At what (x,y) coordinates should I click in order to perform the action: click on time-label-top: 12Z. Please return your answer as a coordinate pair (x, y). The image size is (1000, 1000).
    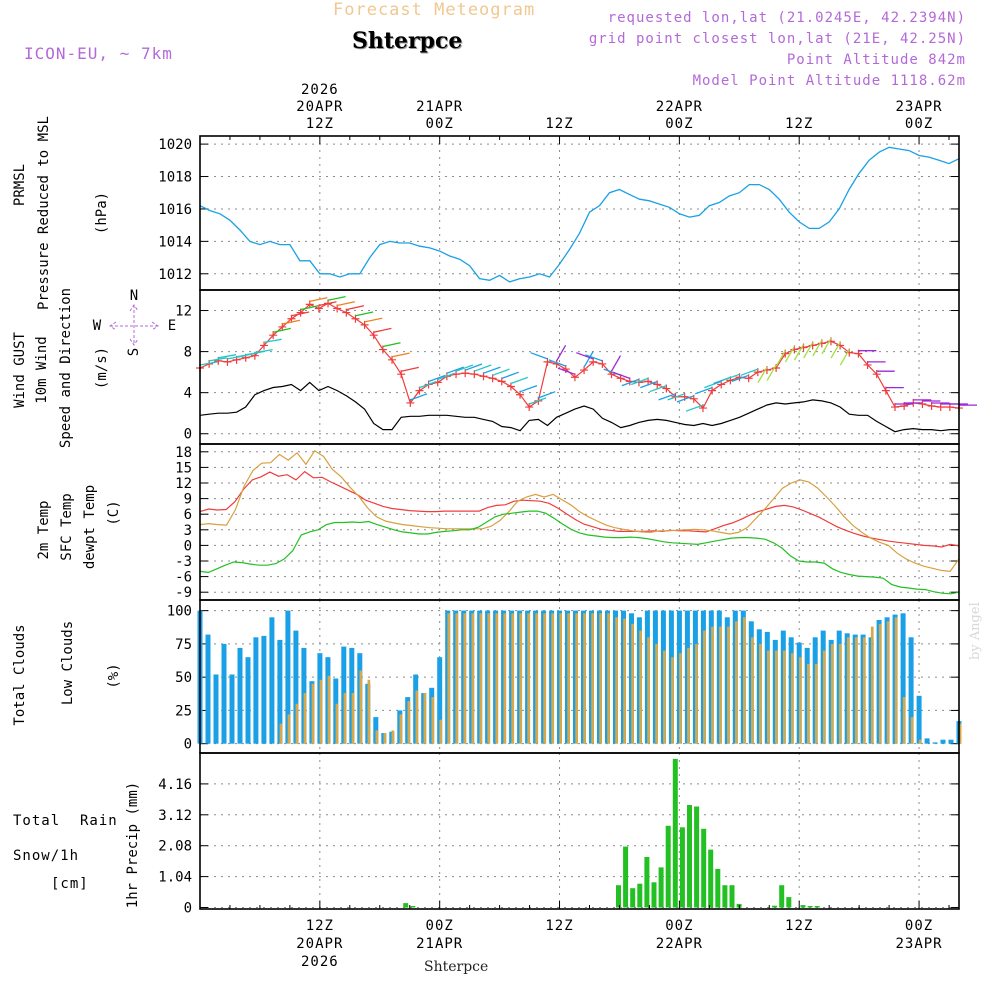
    Looking at the image, I should click on (559, 124).